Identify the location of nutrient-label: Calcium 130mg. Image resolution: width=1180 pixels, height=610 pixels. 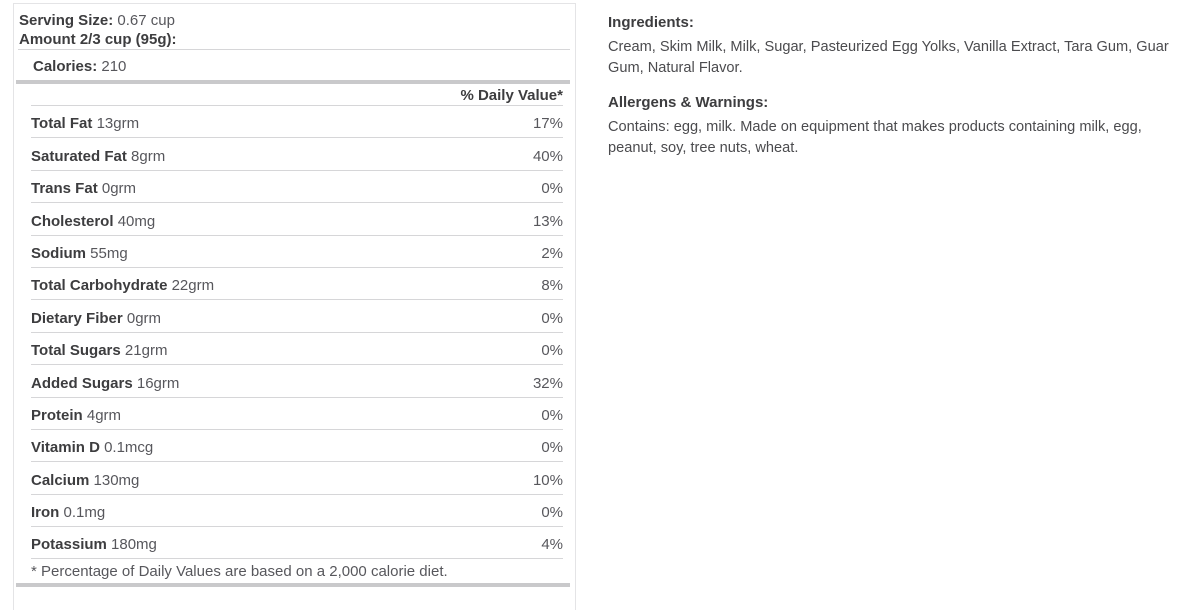
(85, 480).